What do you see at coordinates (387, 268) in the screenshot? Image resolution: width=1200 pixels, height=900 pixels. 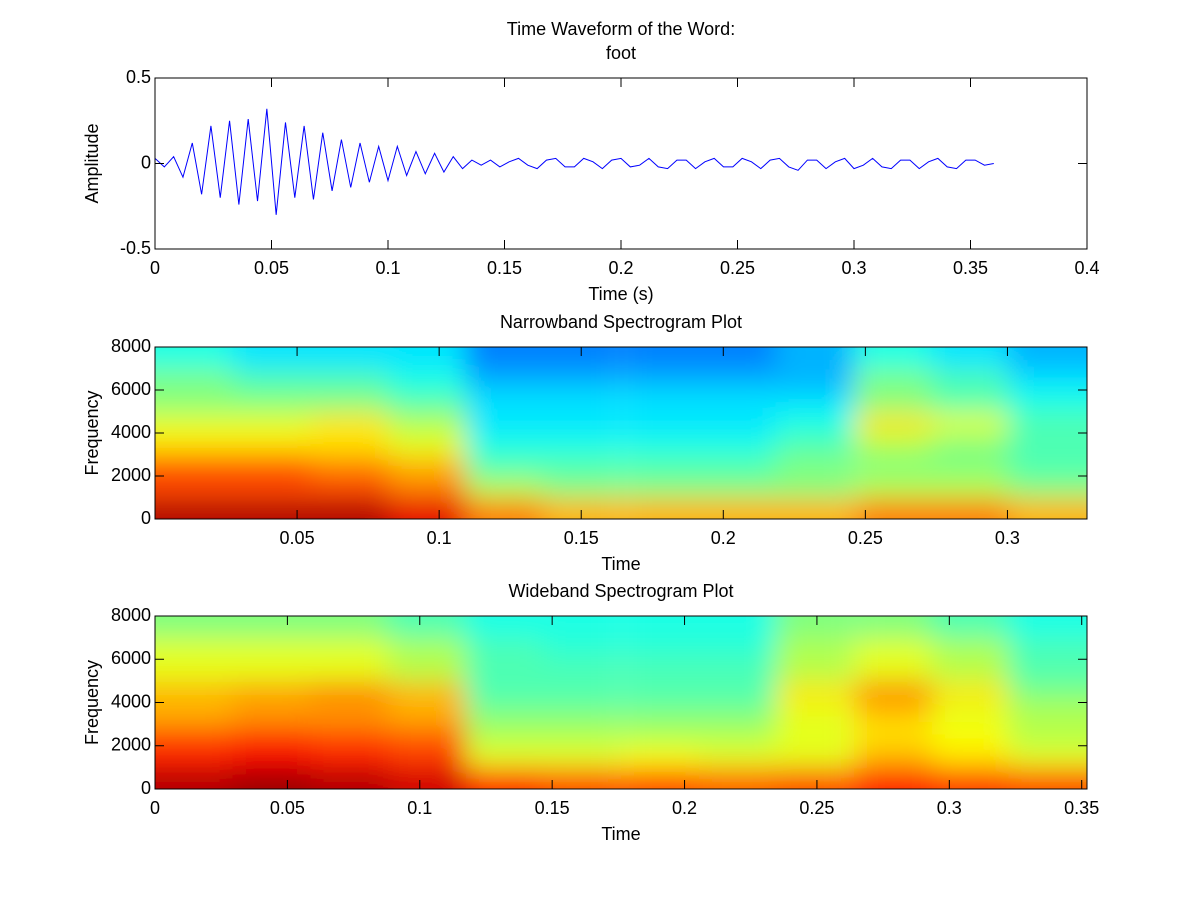 I see `x-tick-label: 0.1` at bounding box center [387, 268].